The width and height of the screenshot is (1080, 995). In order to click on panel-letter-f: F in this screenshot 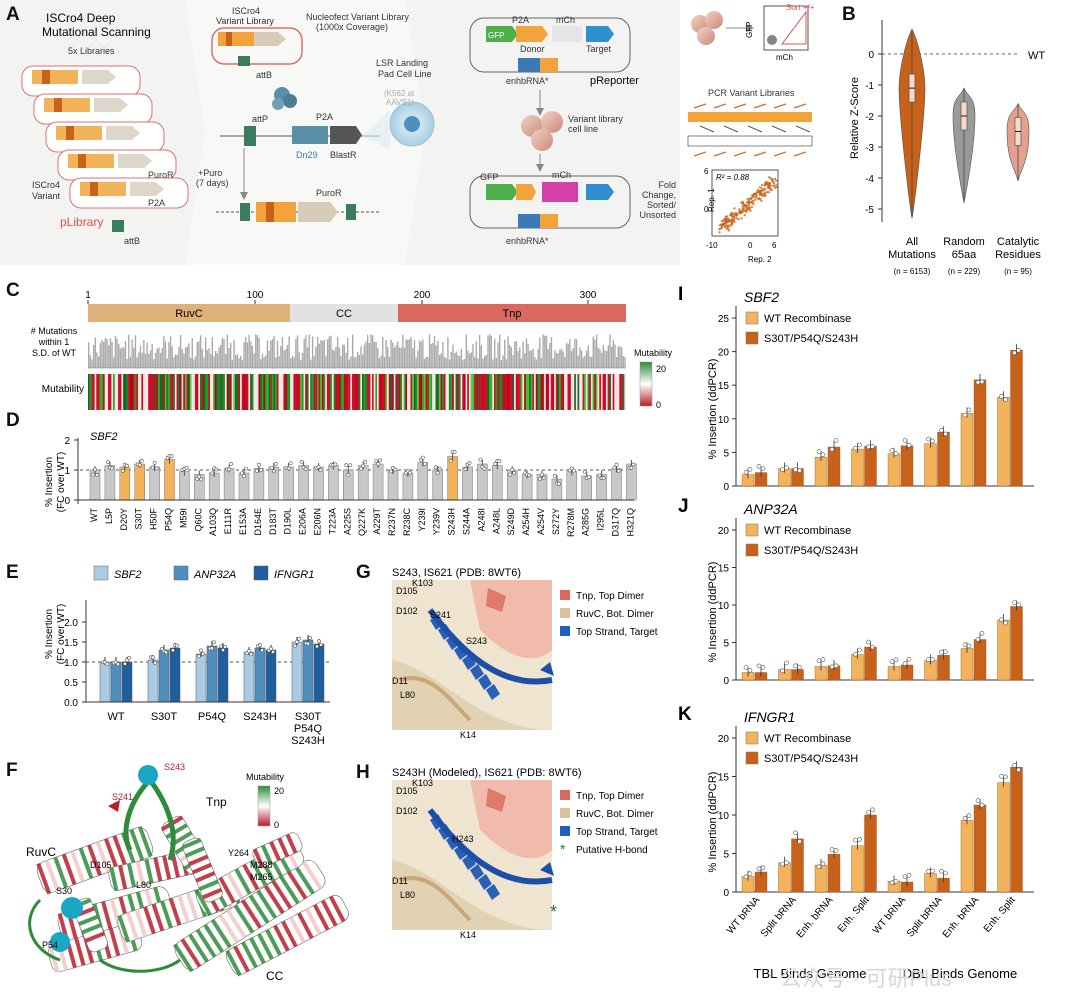, I will do `click(12, 770)`.